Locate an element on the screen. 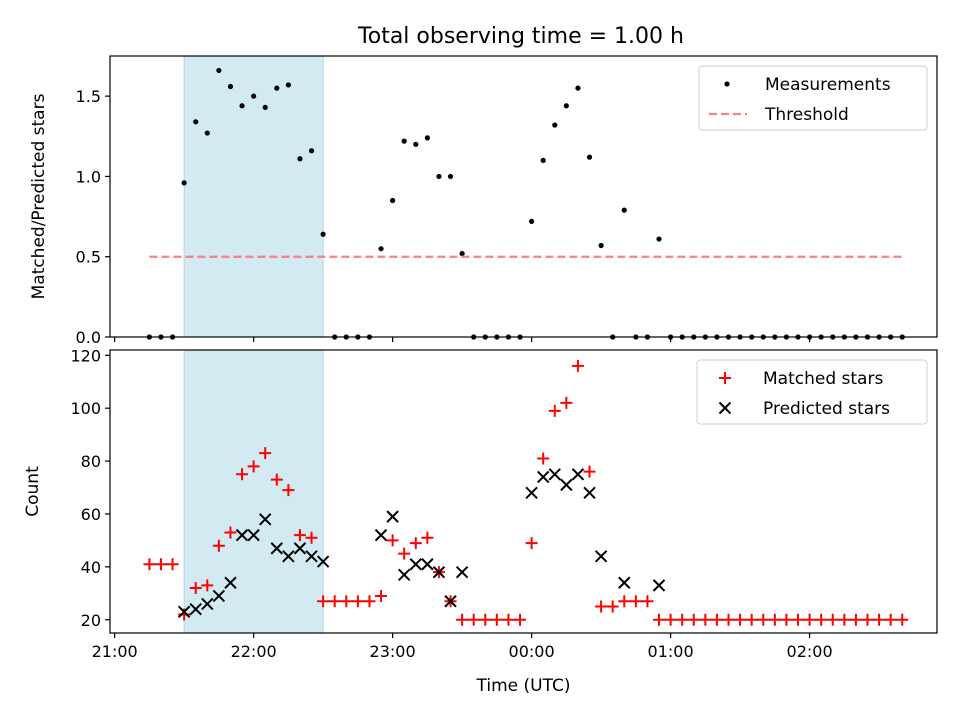  y-tick-label: 120 is located at coordinates (85, 355).